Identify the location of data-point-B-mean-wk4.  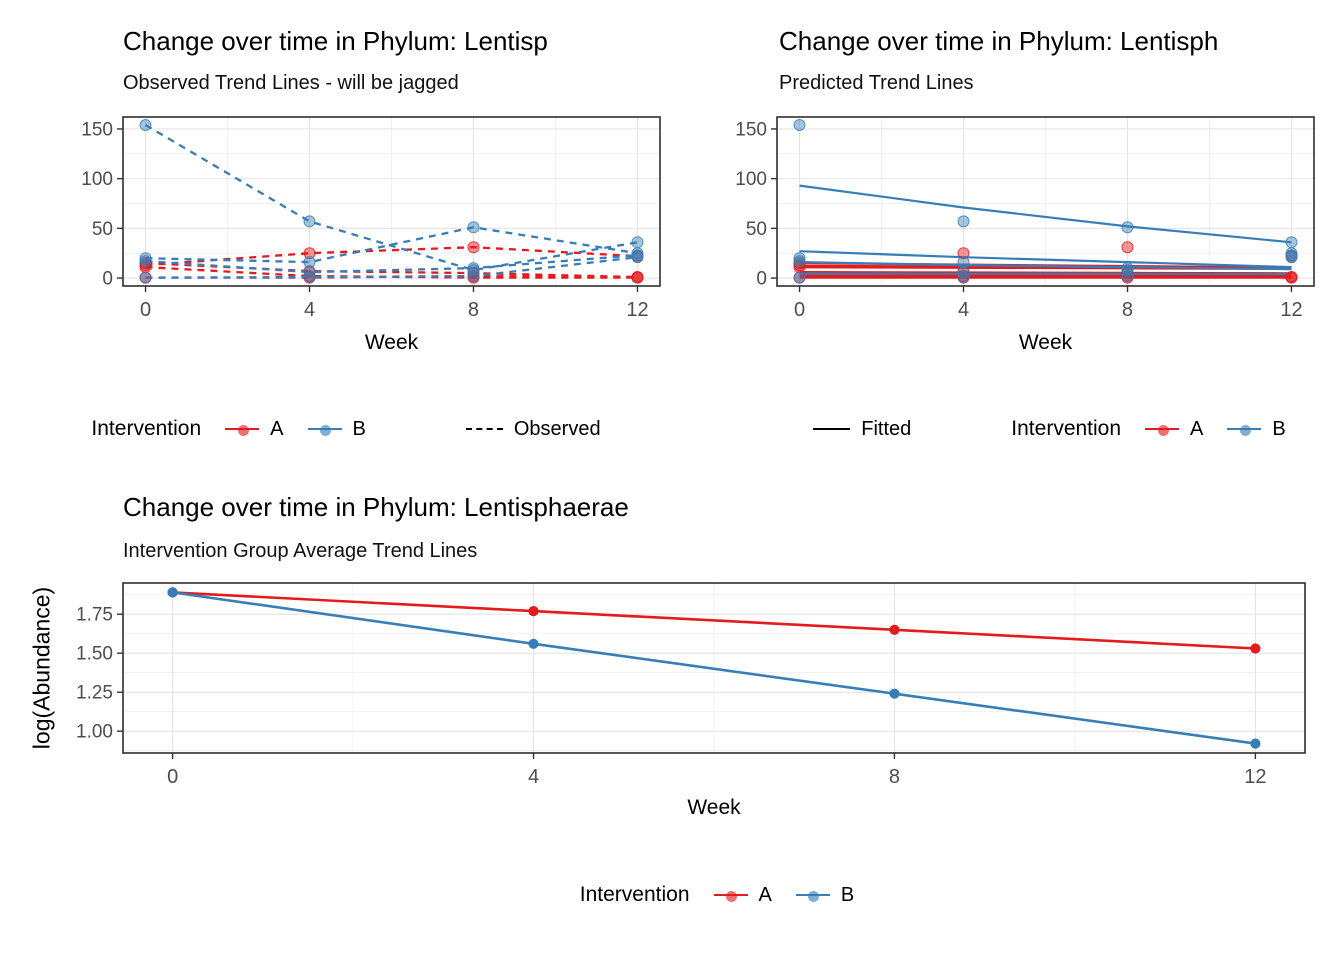
(533, 643).